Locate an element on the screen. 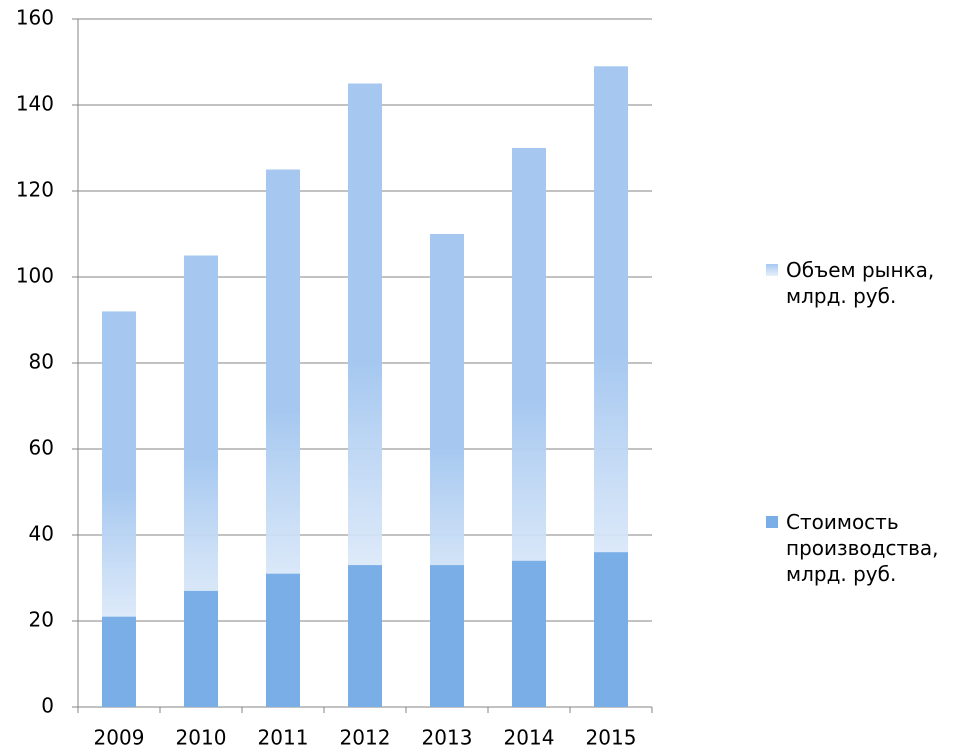 Image resolution: width=971 pixels, height=751 pixels. y-tick-label: 120 is located at coordinates (35, 190).